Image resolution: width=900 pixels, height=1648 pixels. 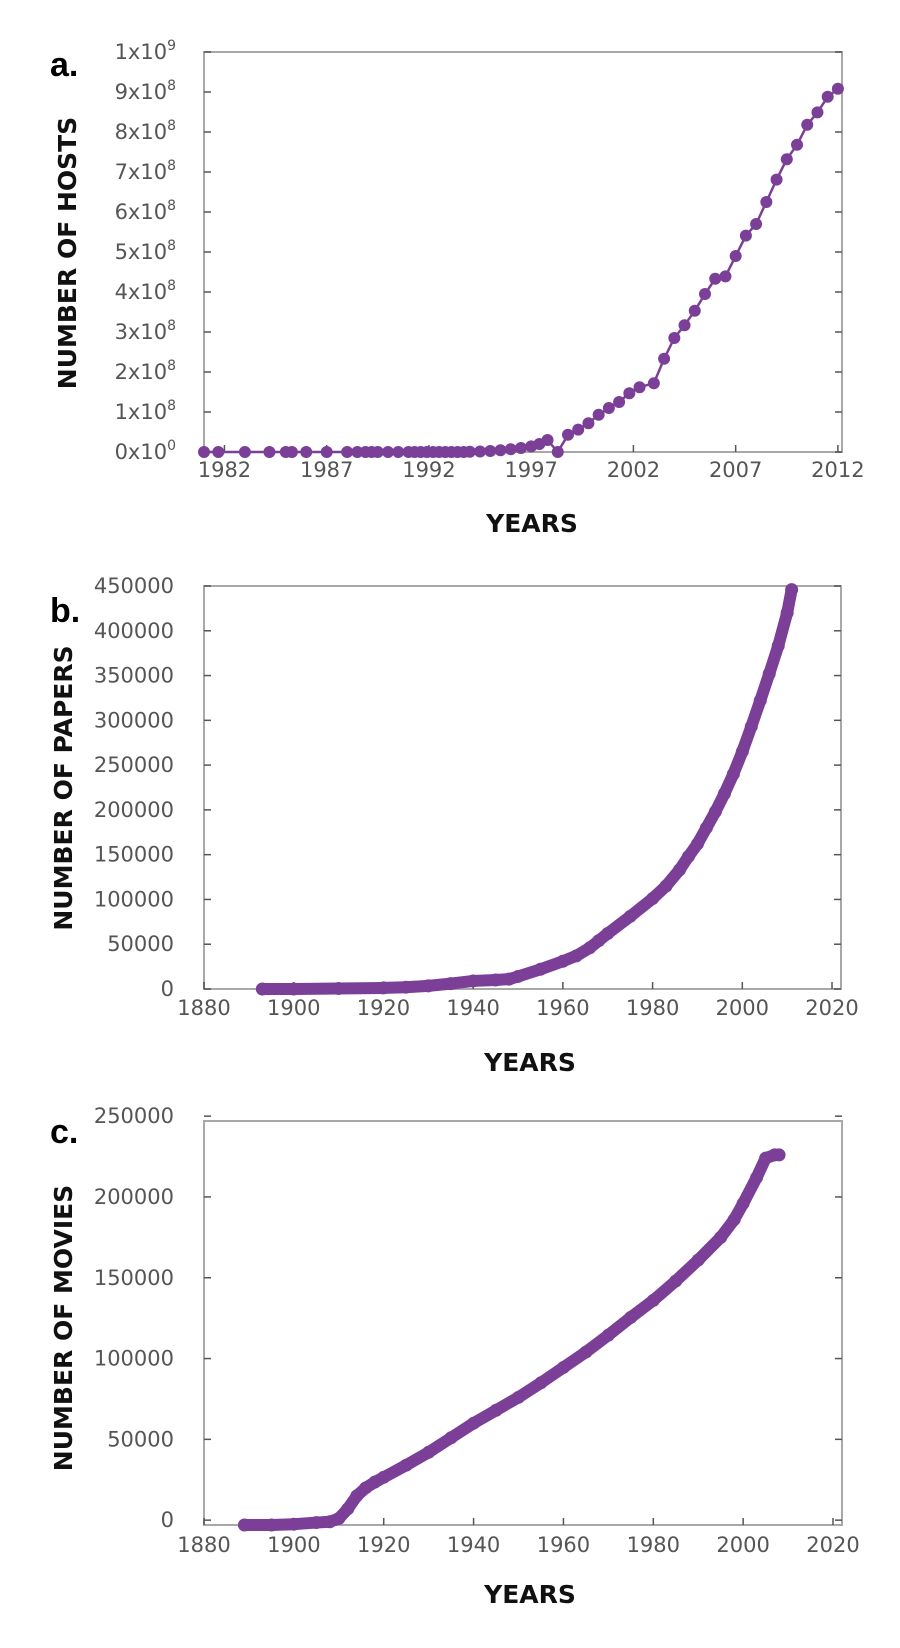 What do you see at coordinates (145, 131) in the screenshot?
I see `panel-a-y-tick-label: 8x10⁸` at bounding box center [145, 131].